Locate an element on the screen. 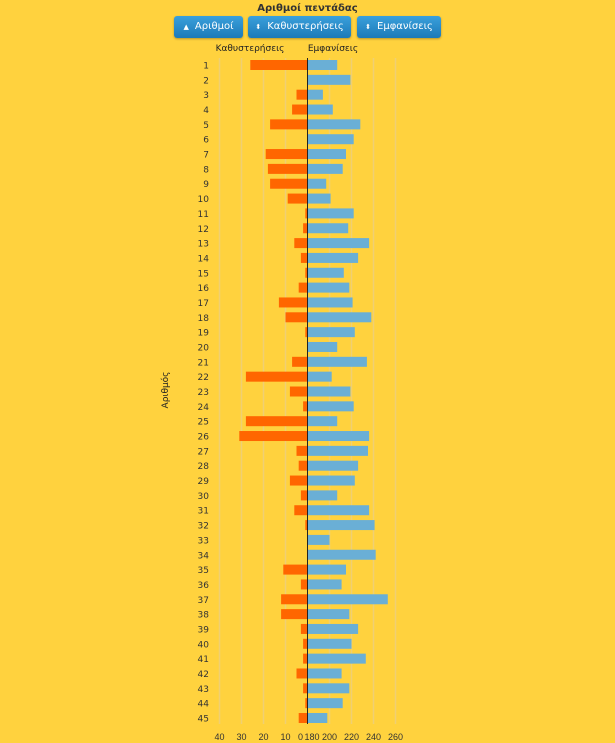 The image size is (615, 743). left-tick-label: 10 is located at coordinates (285, 737).